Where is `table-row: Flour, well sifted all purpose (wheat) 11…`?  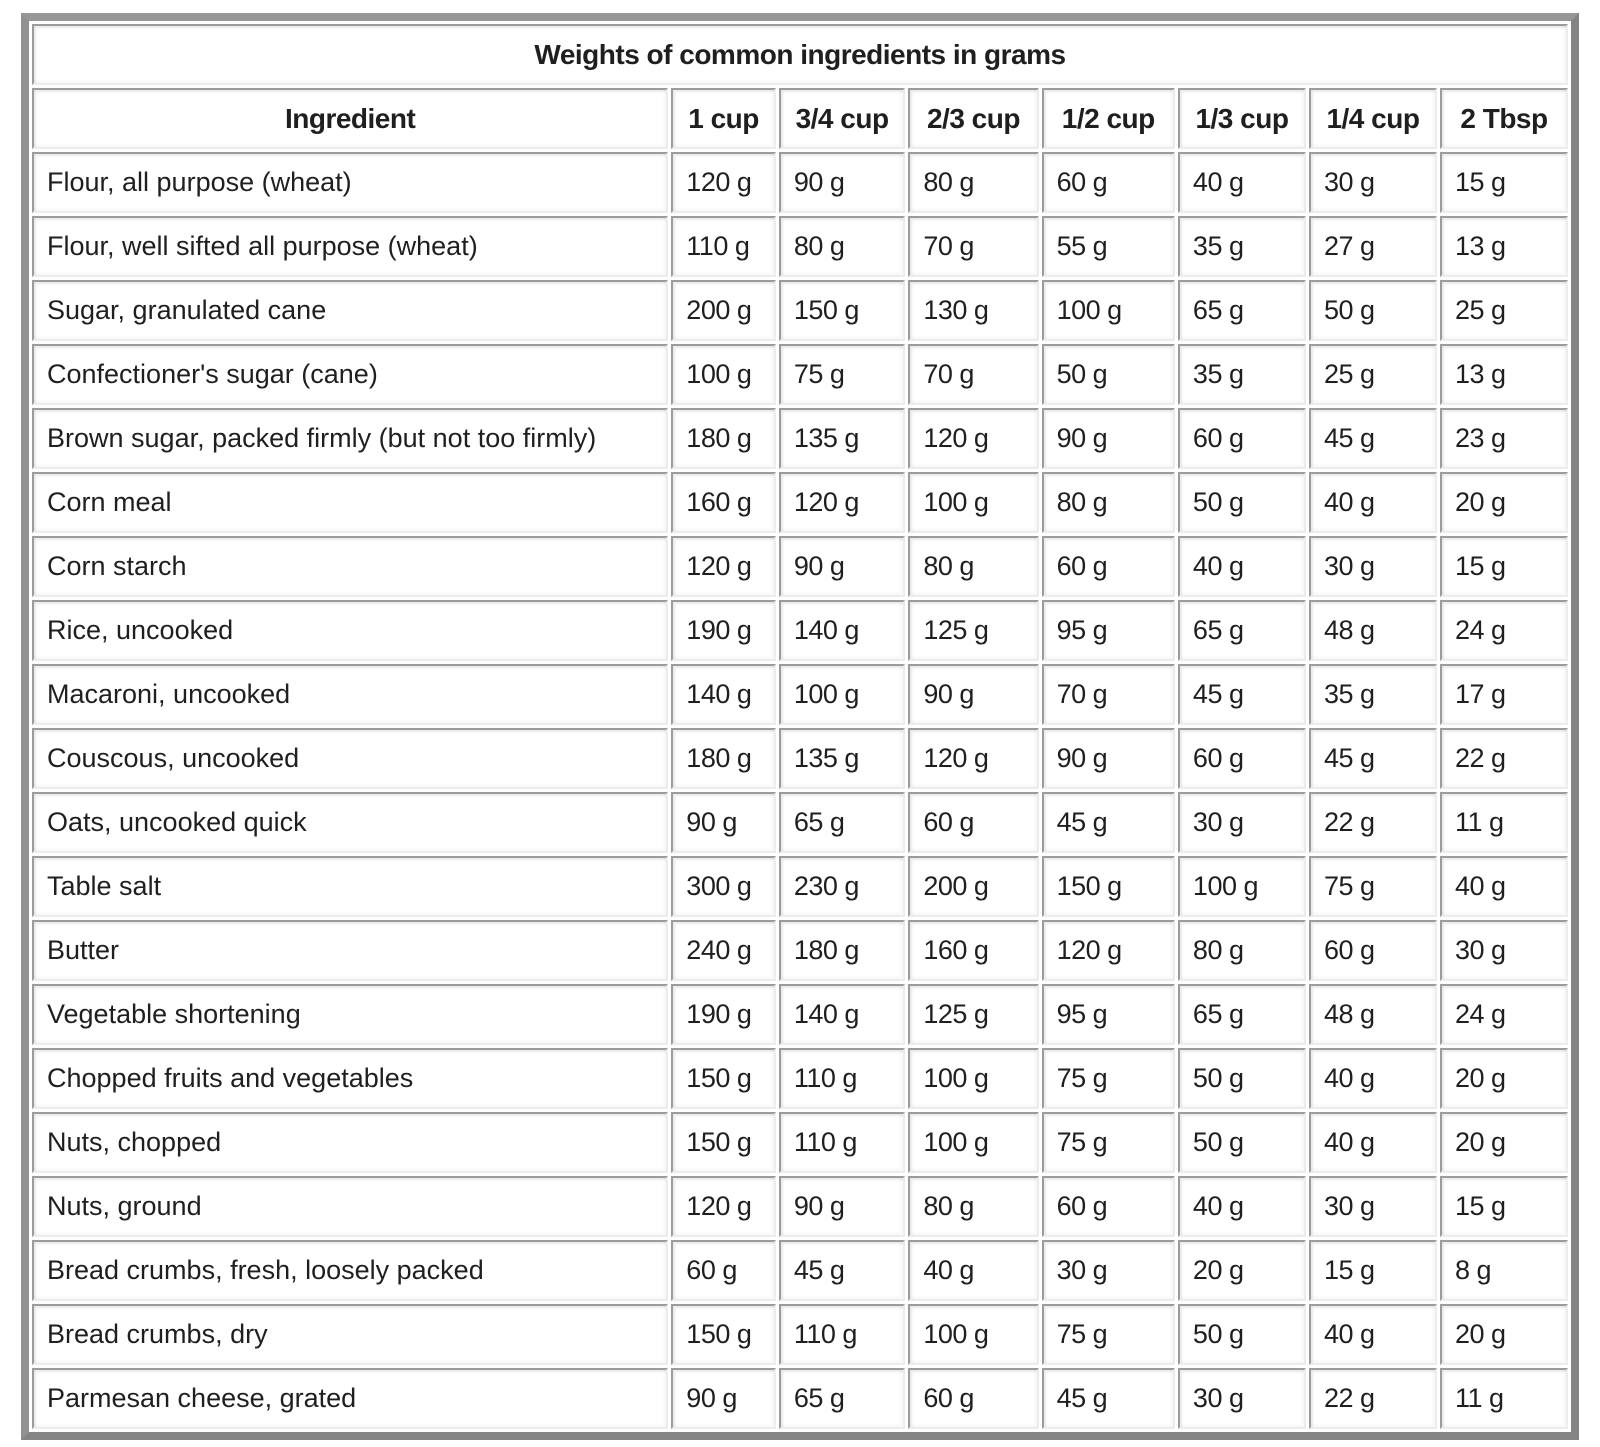
table-row: Flour, well sifted all purpose (wheat) 11… is located at coordinates (800, 246).